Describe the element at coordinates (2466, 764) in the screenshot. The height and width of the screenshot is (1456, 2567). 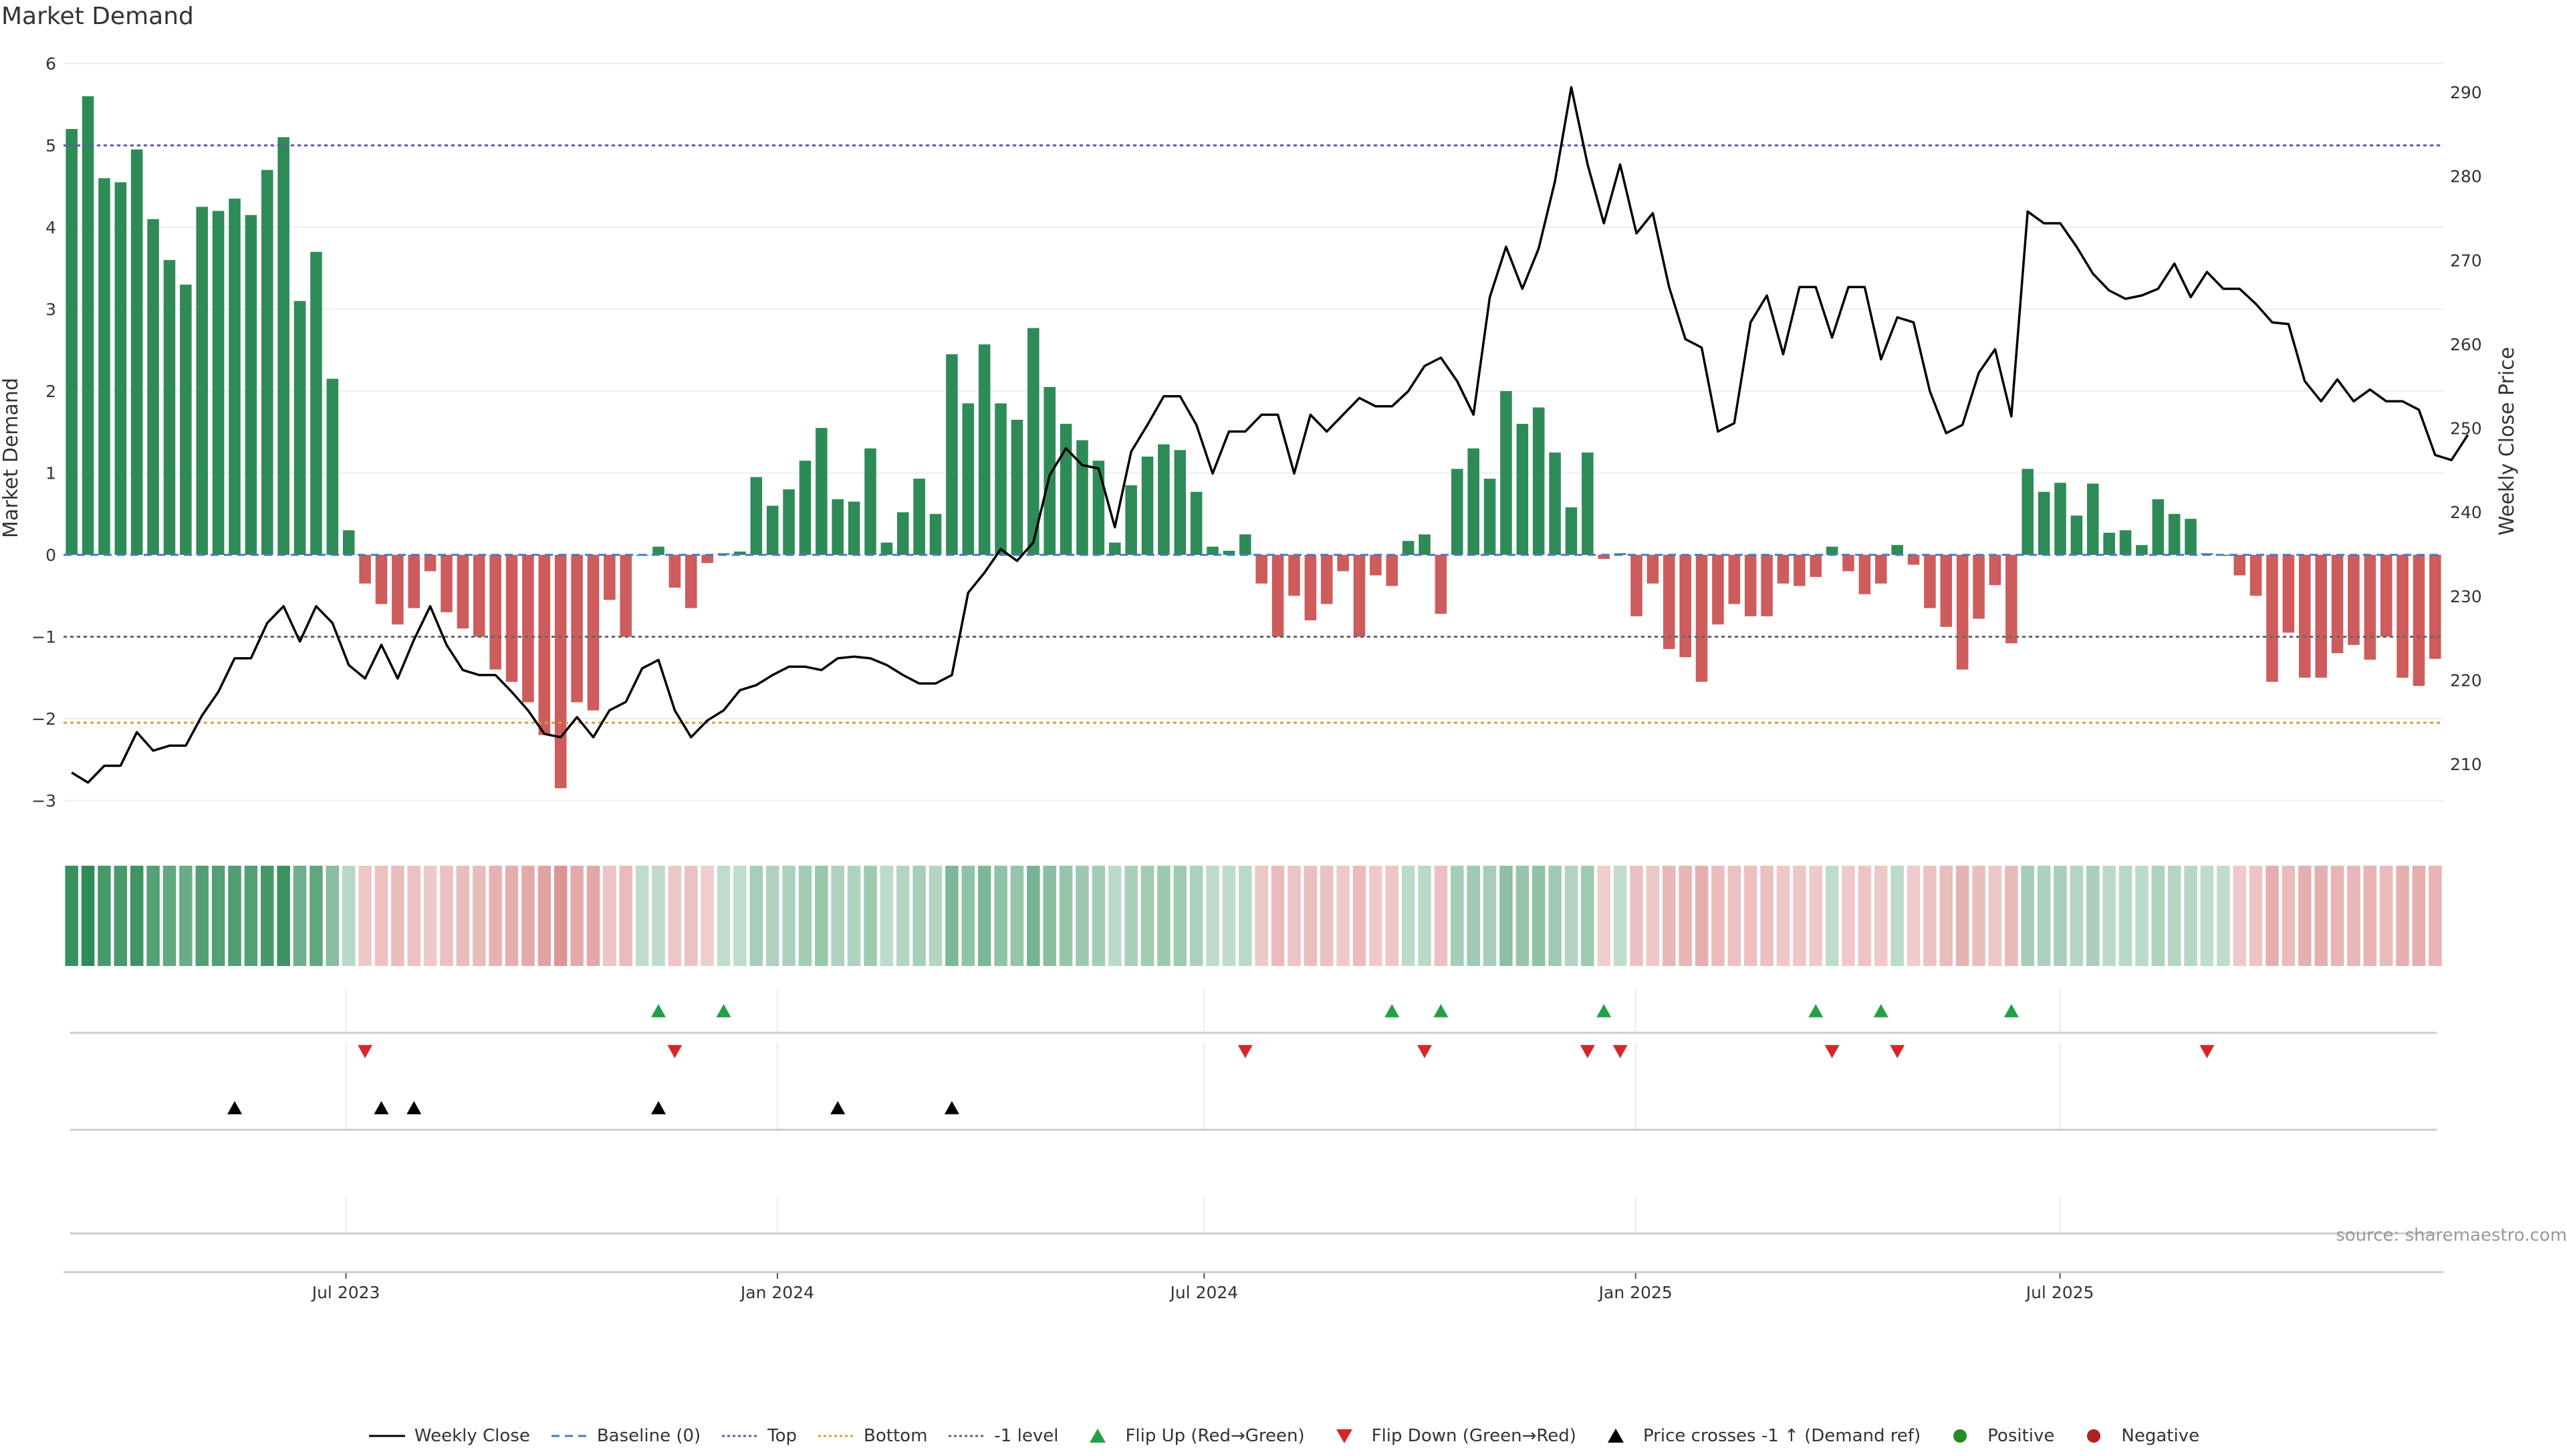
I see `right-tick-label: 210` at that location.